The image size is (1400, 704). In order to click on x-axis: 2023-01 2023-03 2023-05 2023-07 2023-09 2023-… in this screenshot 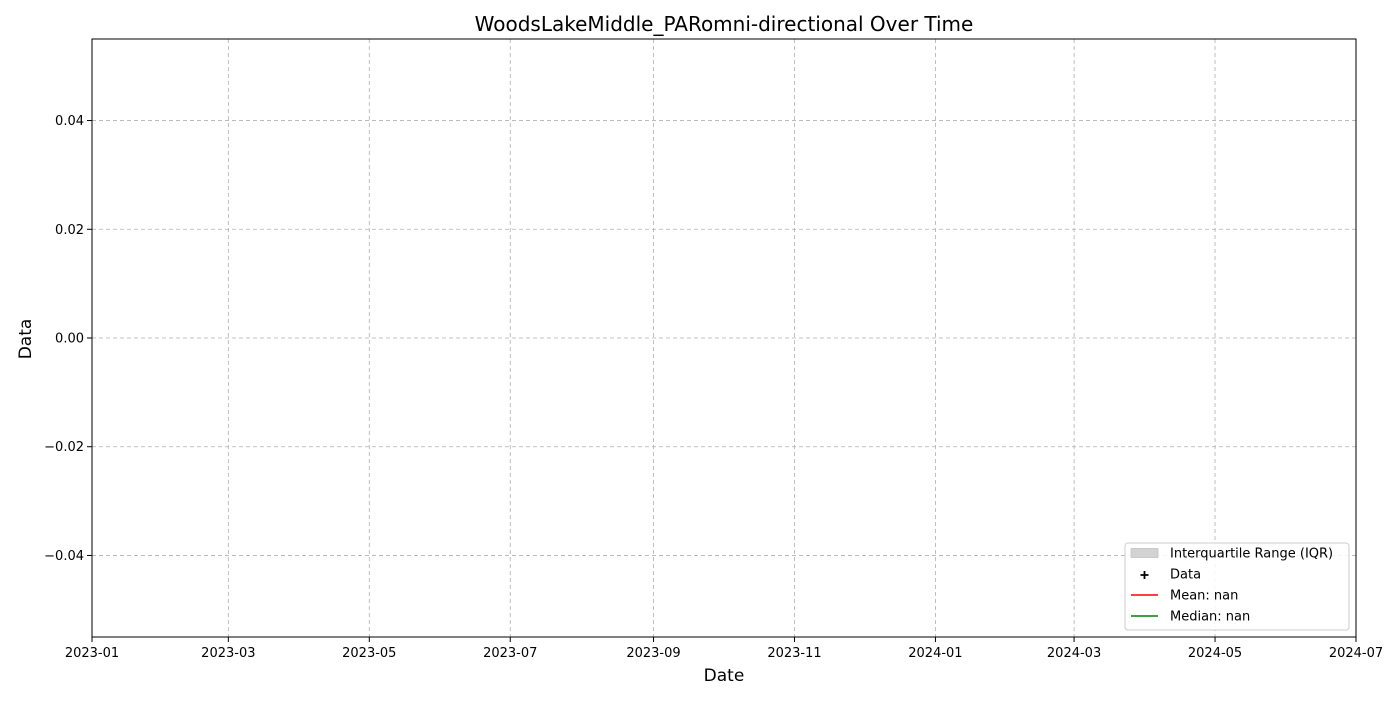, I will do `click(724, 649)`.